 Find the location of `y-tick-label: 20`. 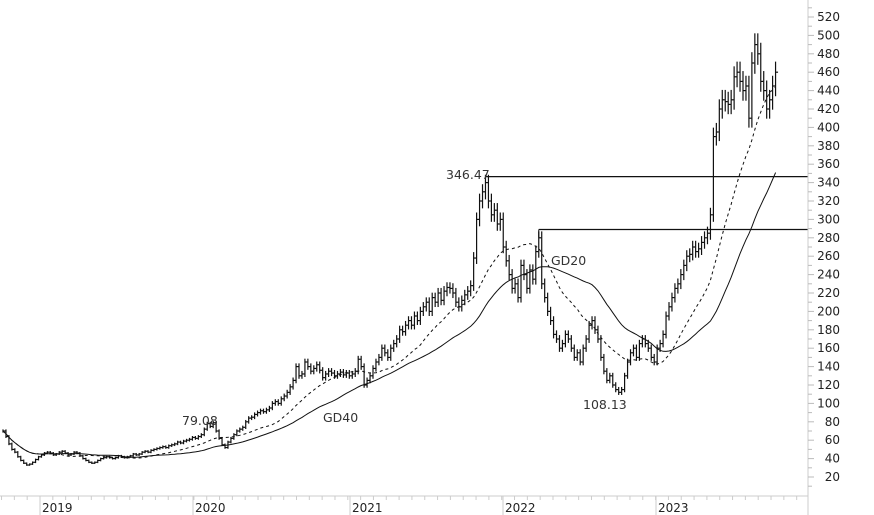

y-tick-label: 20 is located at coordinates (832, 477).